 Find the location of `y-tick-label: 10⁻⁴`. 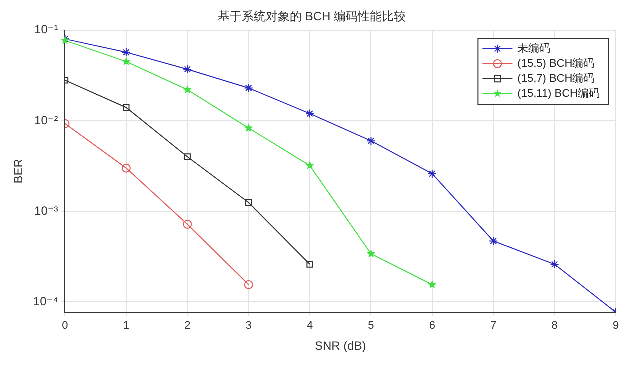

y-tick-label: 10⁻⁴ is located at coordinates (45, 301).